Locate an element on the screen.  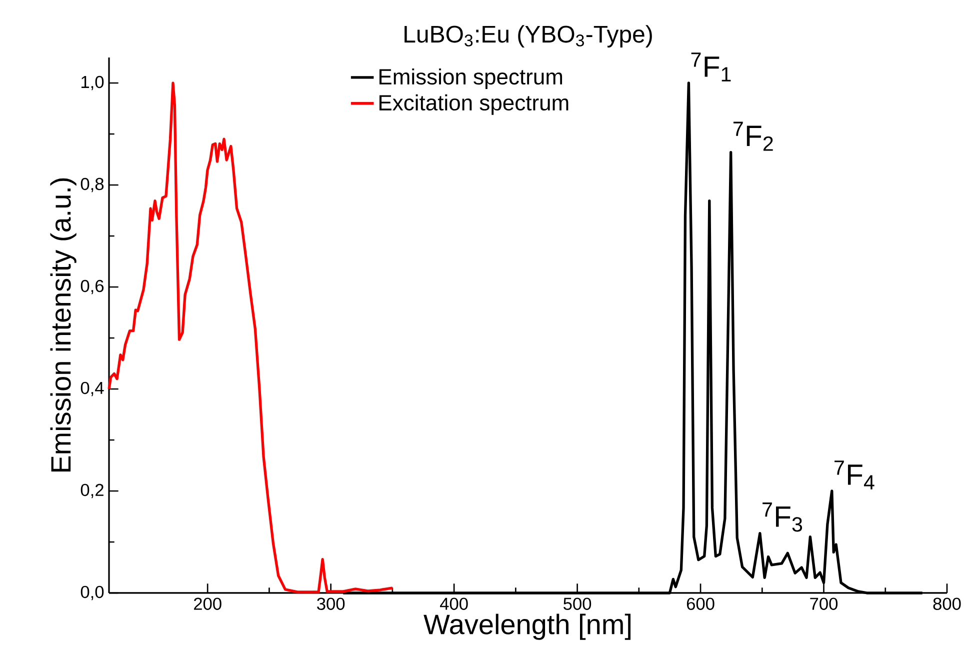
annotation: $^{7}$F$_{1}$ is located at coordinates (711, 67).